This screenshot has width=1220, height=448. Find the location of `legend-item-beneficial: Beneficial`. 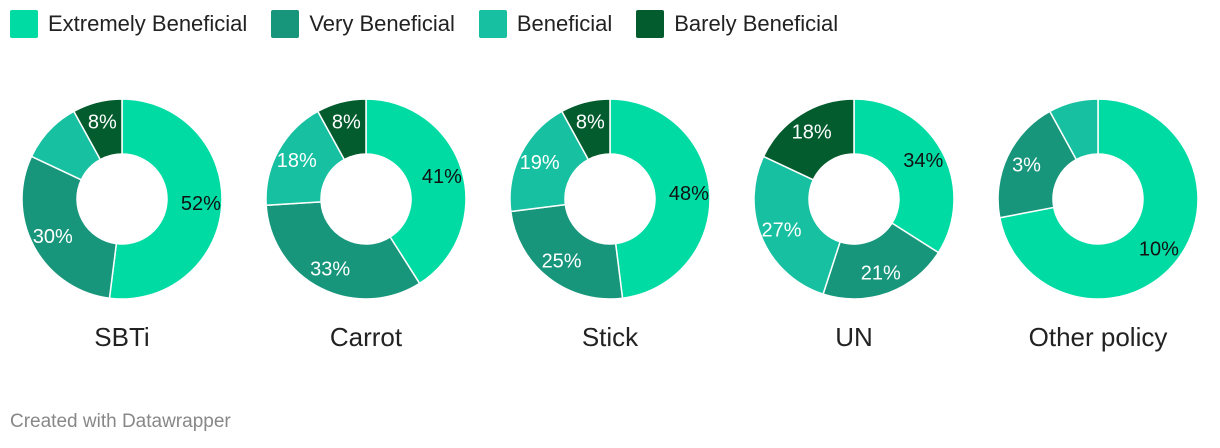

legend-item-beneficial: Beneficial is located at coordinates (545, 24).